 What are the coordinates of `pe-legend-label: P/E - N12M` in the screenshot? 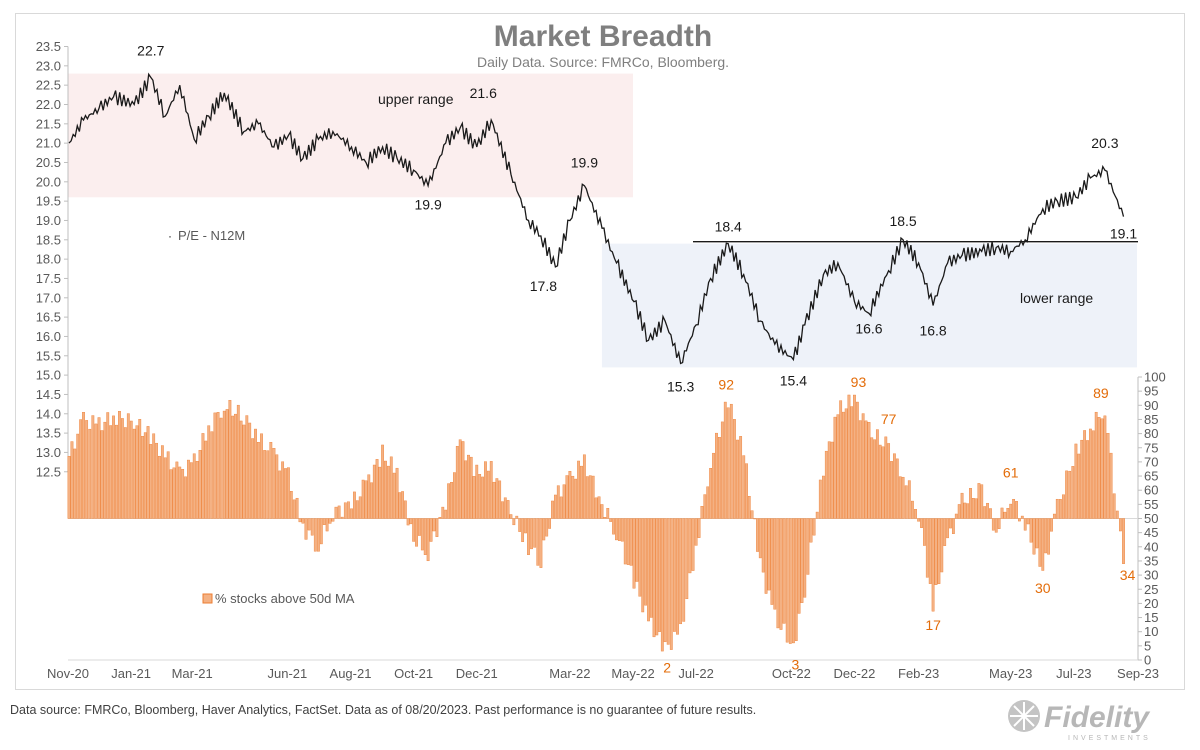 It's located at (211, 235).